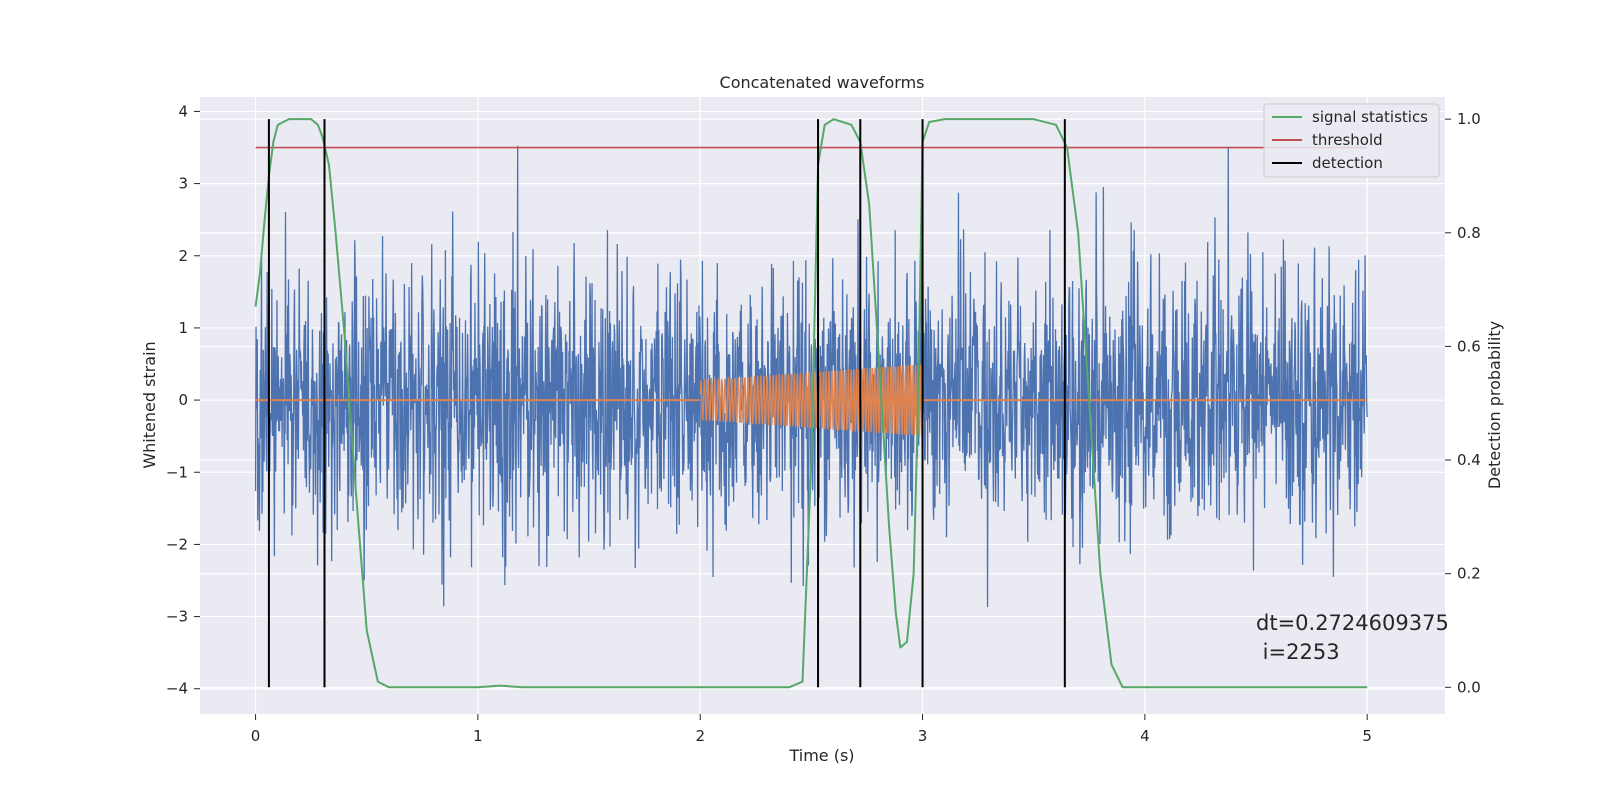  Describe the element at coordinates (183, 184) in the screenshot. I see `y-tick-label: 3` at that location.